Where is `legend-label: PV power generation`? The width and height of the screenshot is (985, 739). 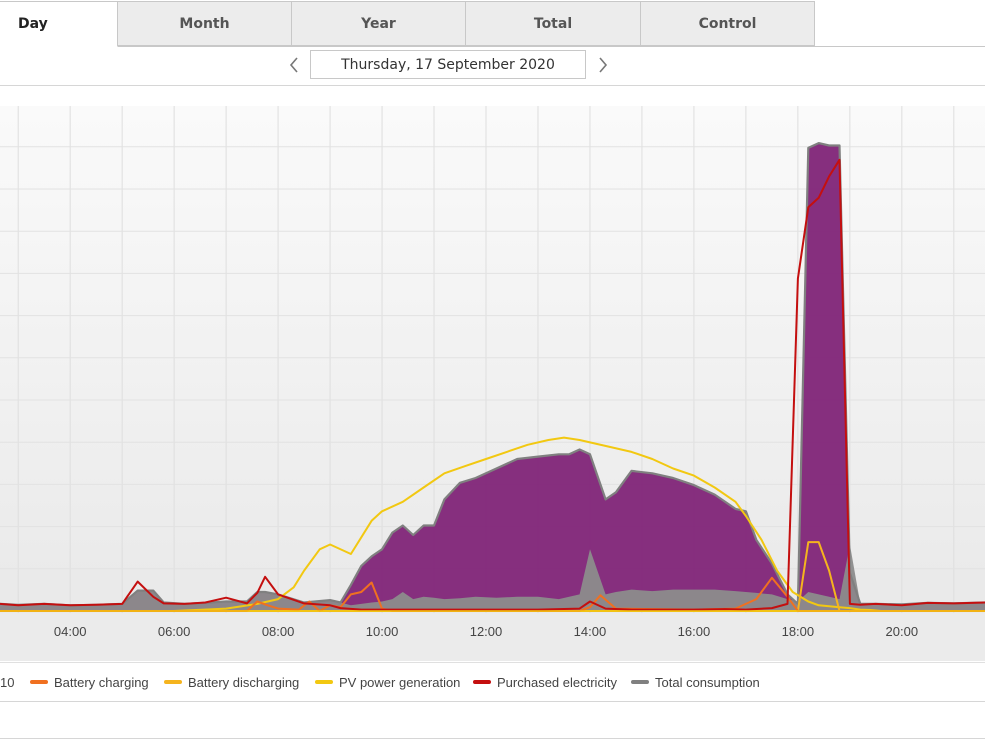
legend-label: PV power generation is located at coordinates (400, 682).